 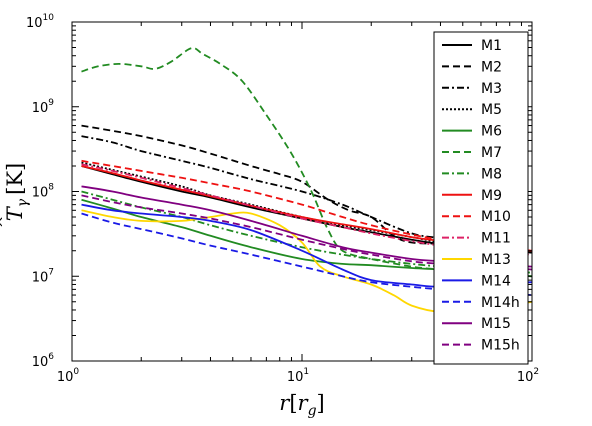 I want to click on x-tick-exponent: 1, so click(x=306, y=372).